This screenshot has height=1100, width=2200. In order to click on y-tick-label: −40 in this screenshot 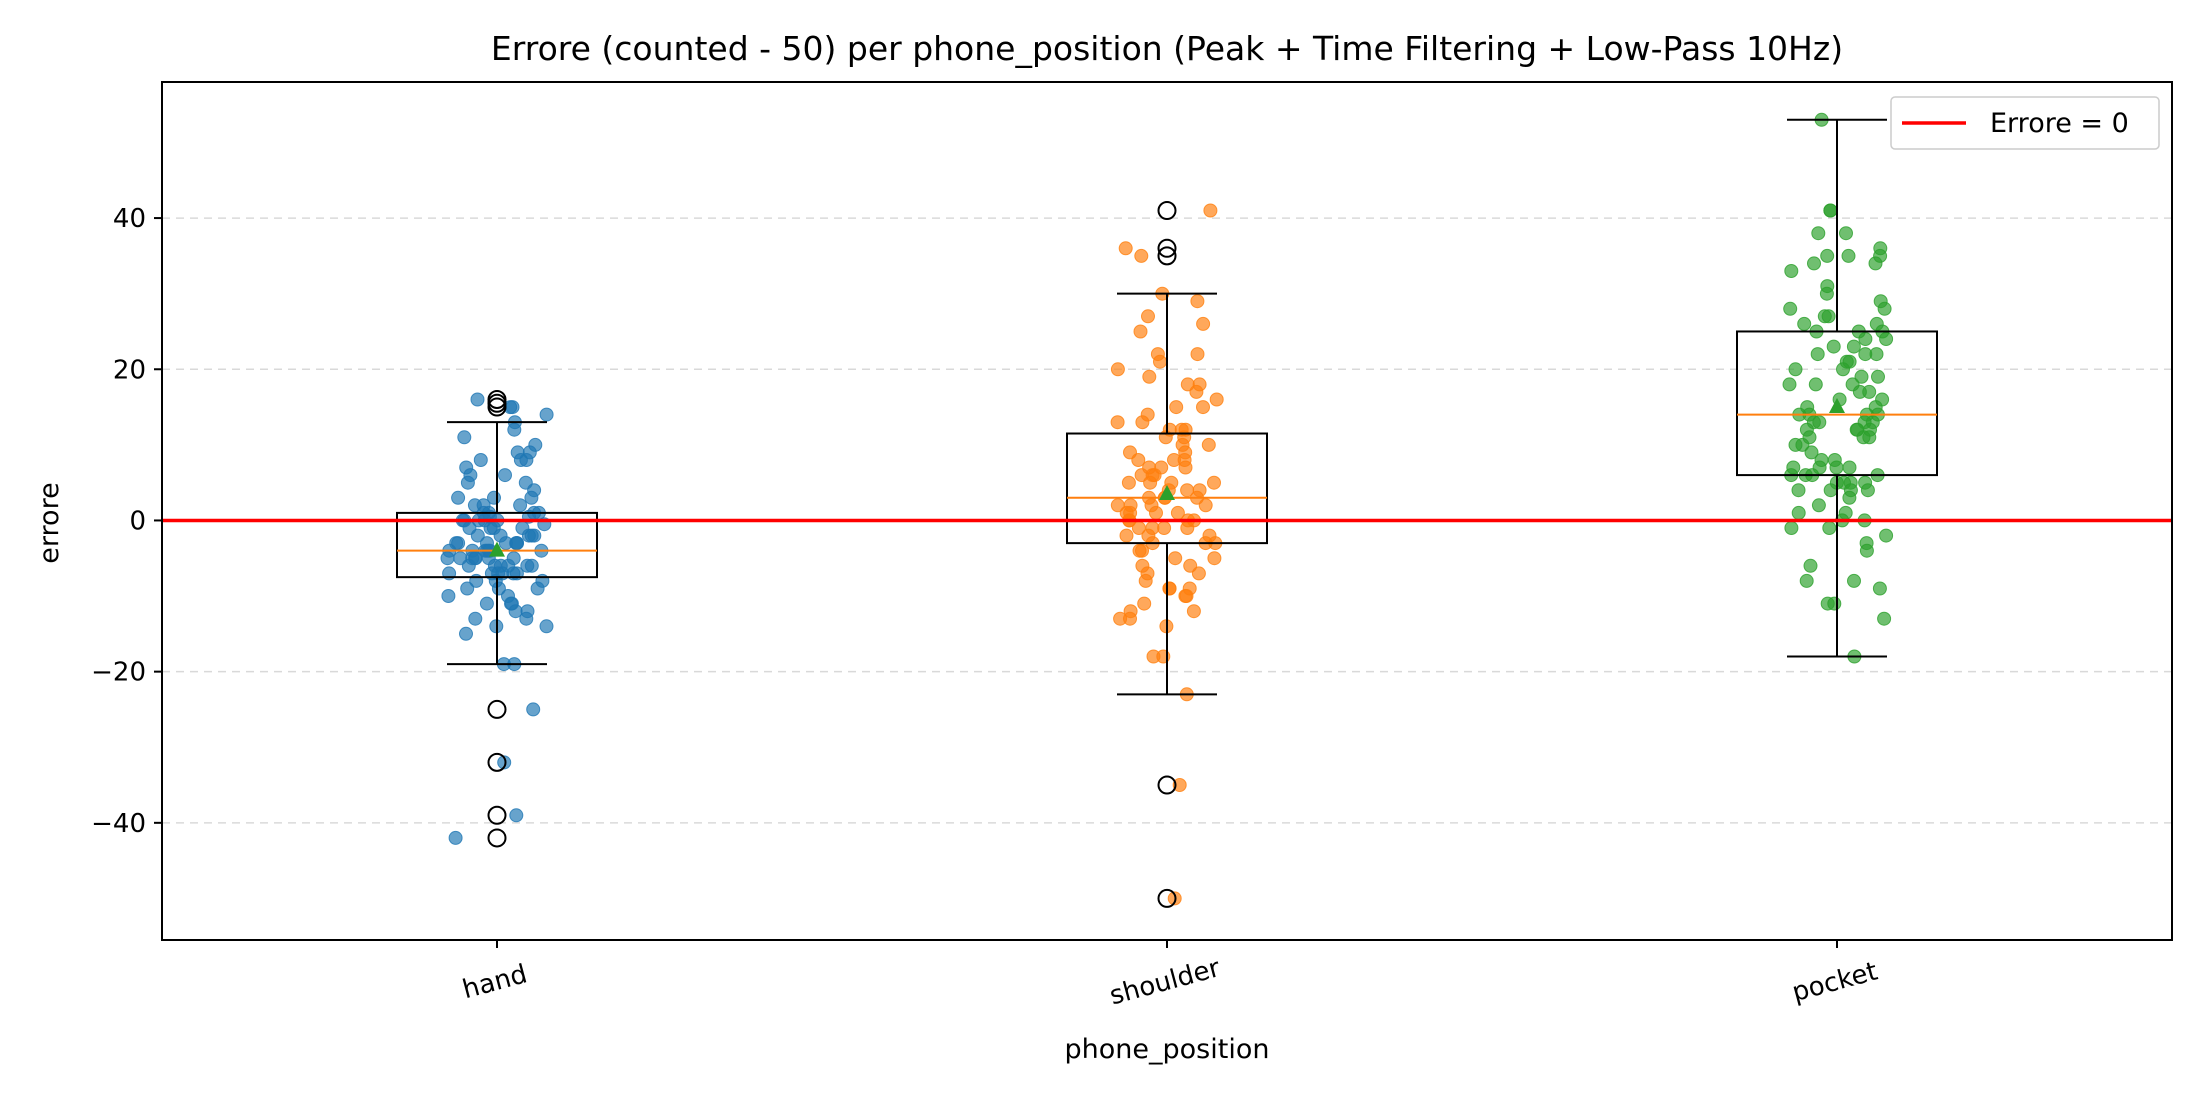, I will do `click(118, 824)`.